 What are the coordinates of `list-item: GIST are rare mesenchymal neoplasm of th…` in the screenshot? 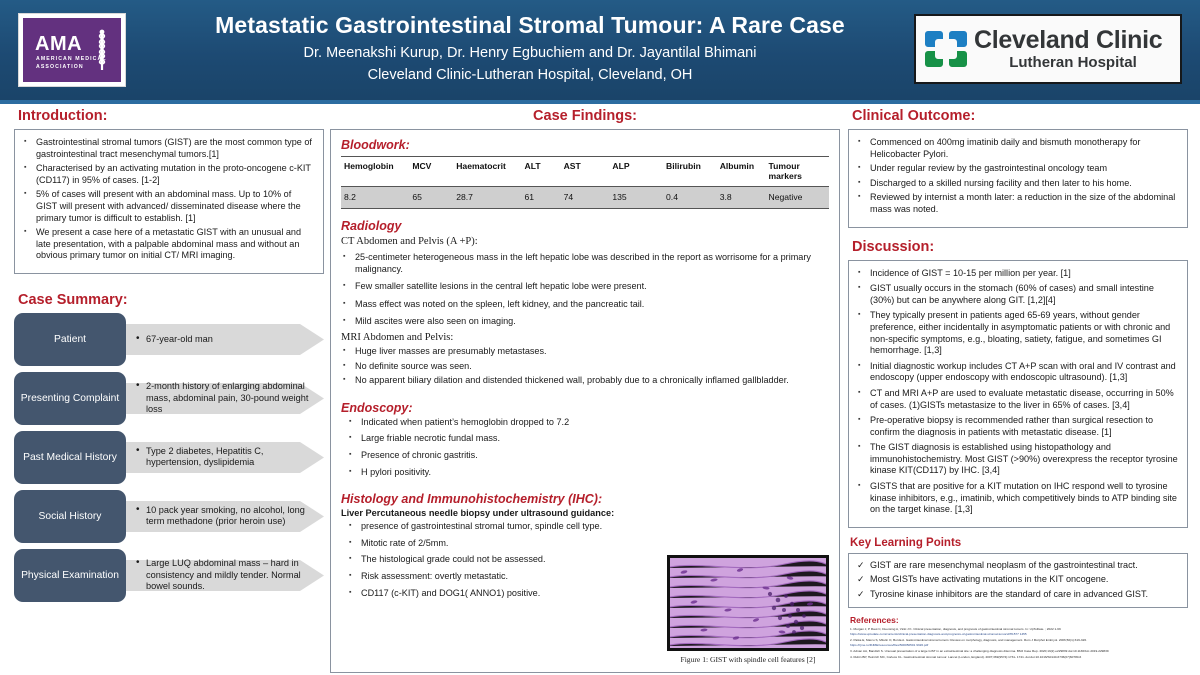 It's located at (1017, 566).